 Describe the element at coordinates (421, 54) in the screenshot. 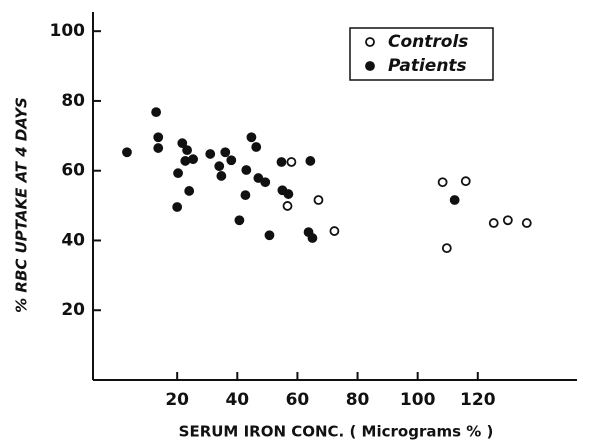

I see `legend-box` at that location.